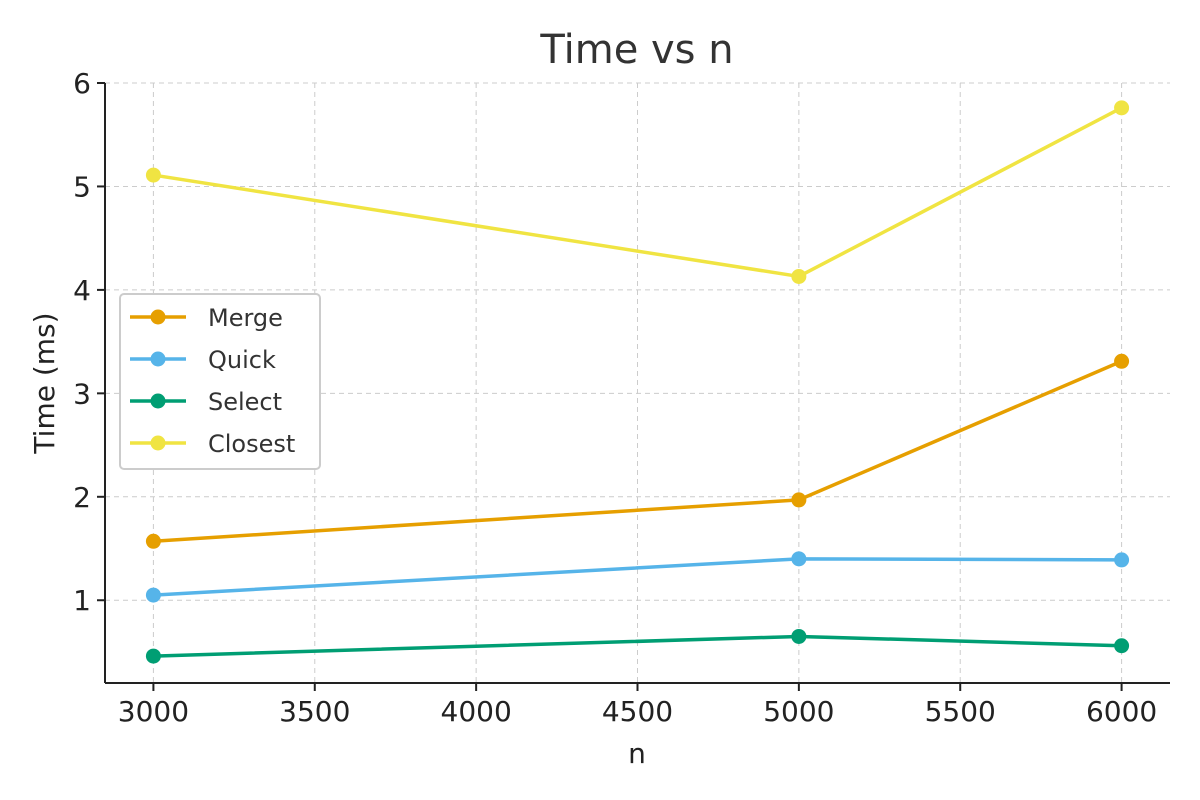 The height and width of the screenshot is (800, 1200). What do you see at coordinates (82, 186) in the screenshot?
I see `y-tick-label: 5` at bounding box center [82, 186].